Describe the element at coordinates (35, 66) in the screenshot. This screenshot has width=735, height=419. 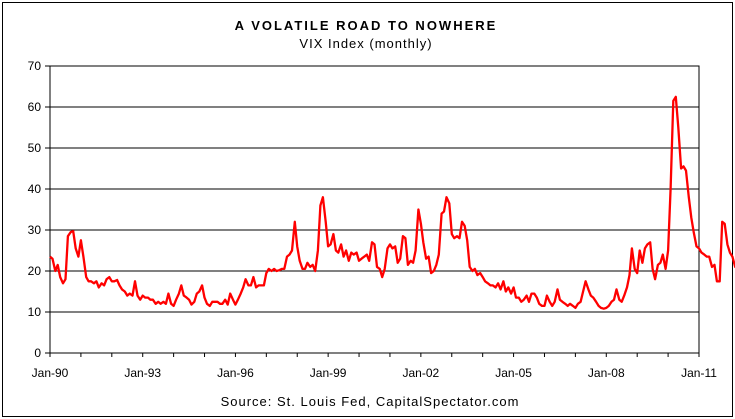
I see `y-tick-label: 70` at that location.